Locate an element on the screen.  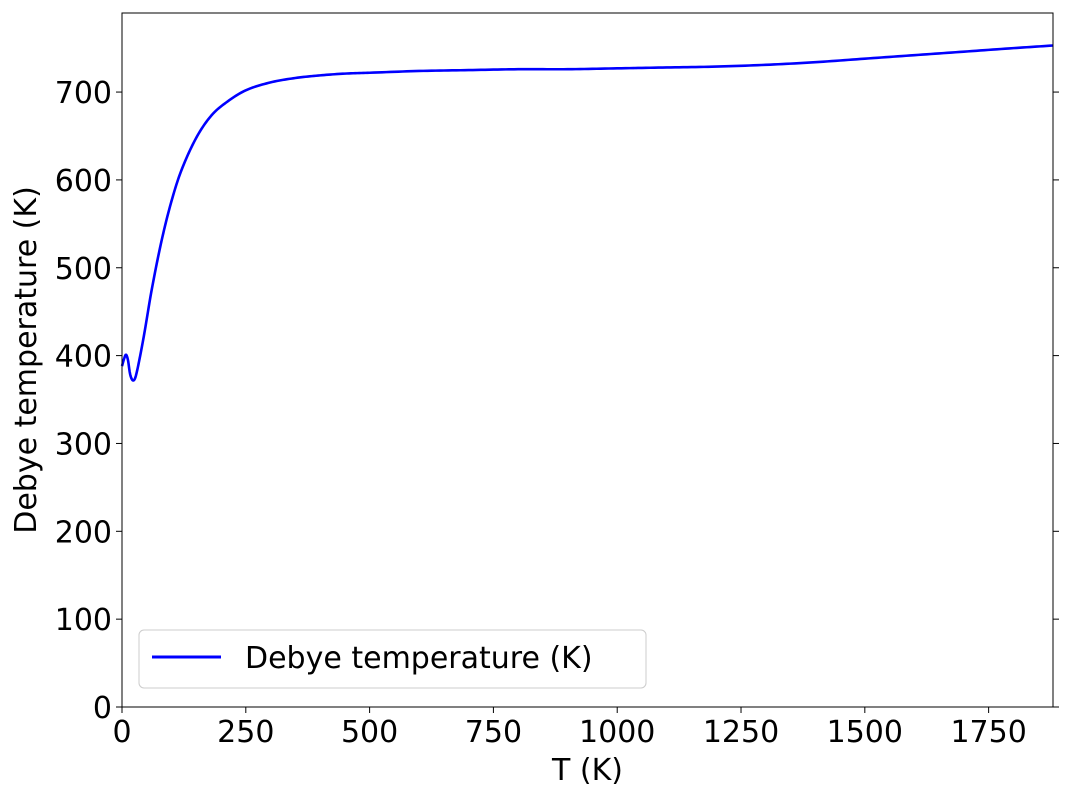
x-tick-label: 1500 is located at coordinates (865, 732).